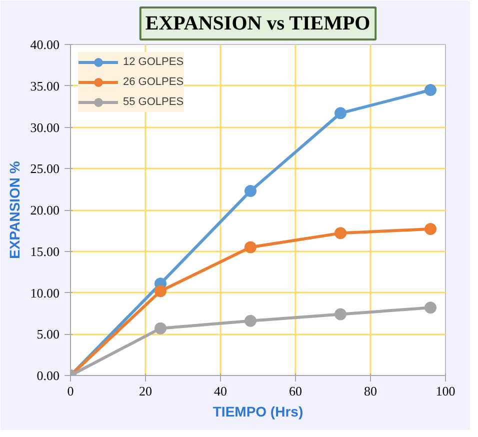 Image resolution: width=478 pixels, height=437 pixels. Describe the element at coordinates (45, 292) in the screenshot. I see `y-tick-label: 10.00` at that location.